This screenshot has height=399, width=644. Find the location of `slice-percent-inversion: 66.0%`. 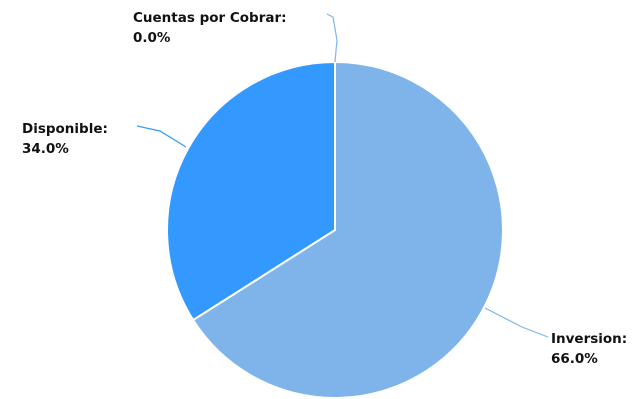

slice-percent-inversion: 66.0% is located at coordinates (574, 359).